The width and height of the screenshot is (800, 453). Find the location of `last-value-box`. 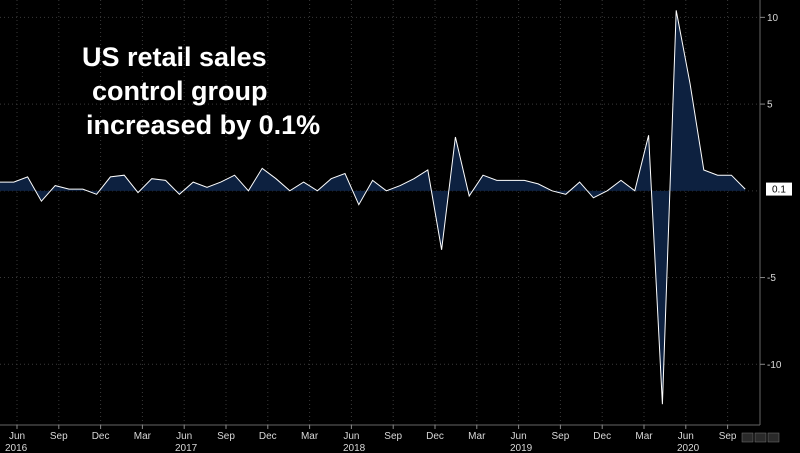

last-value-box is located at coordinates (779, 189).